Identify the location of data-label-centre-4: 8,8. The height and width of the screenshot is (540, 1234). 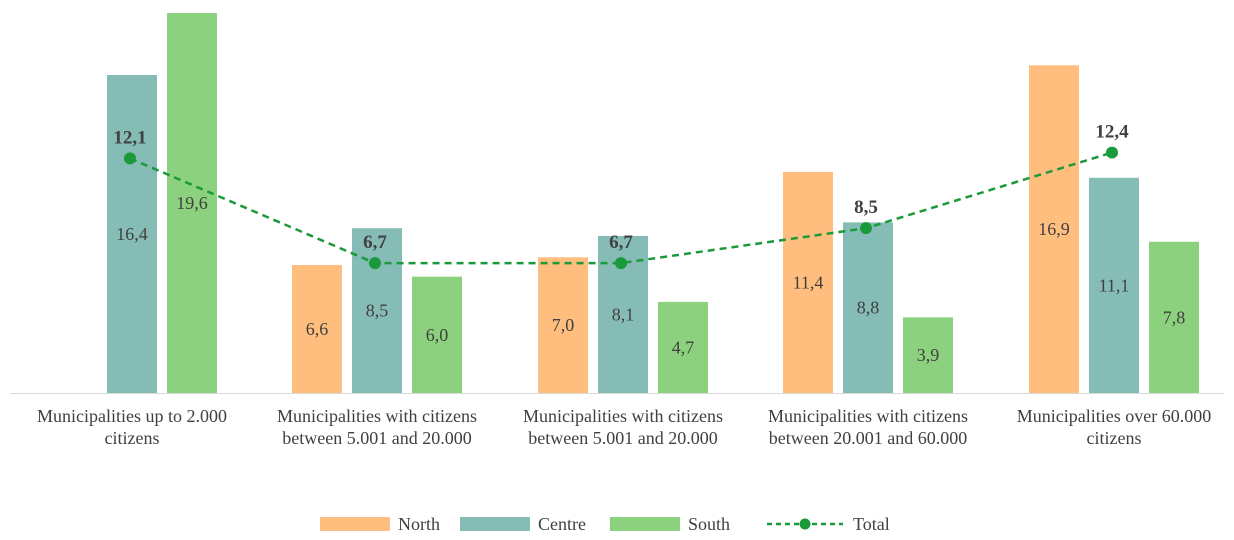
(868, 308).